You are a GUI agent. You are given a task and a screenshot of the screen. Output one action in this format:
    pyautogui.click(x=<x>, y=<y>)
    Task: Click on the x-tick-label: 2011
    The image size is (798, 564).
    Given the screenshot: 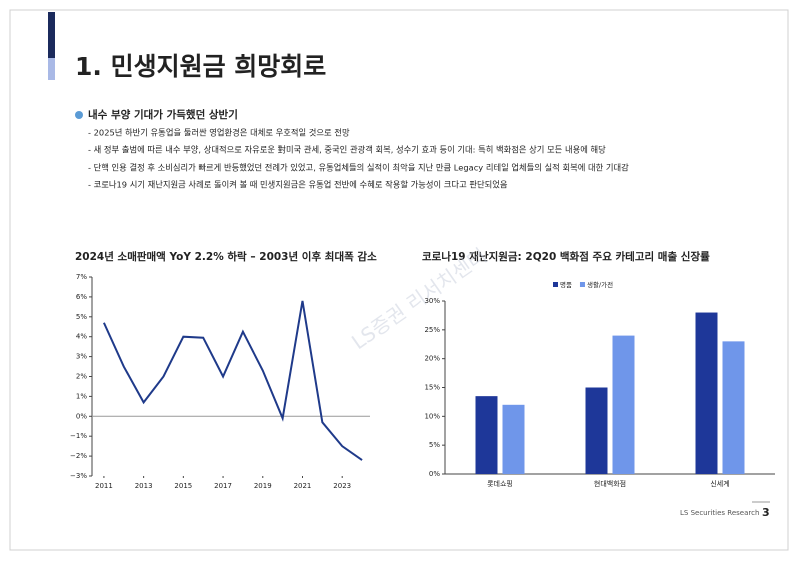 What is the action you would take?
    pyautogui.click(x=104, y=486)
    